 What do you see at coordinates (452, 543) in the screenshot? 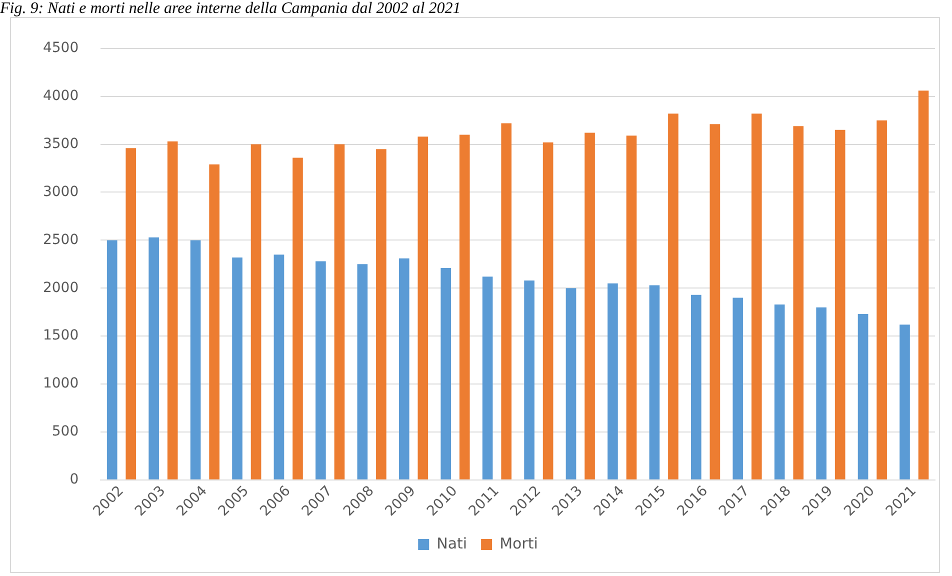
I see `legend-label: Nati` at bounding box center [452, 543].